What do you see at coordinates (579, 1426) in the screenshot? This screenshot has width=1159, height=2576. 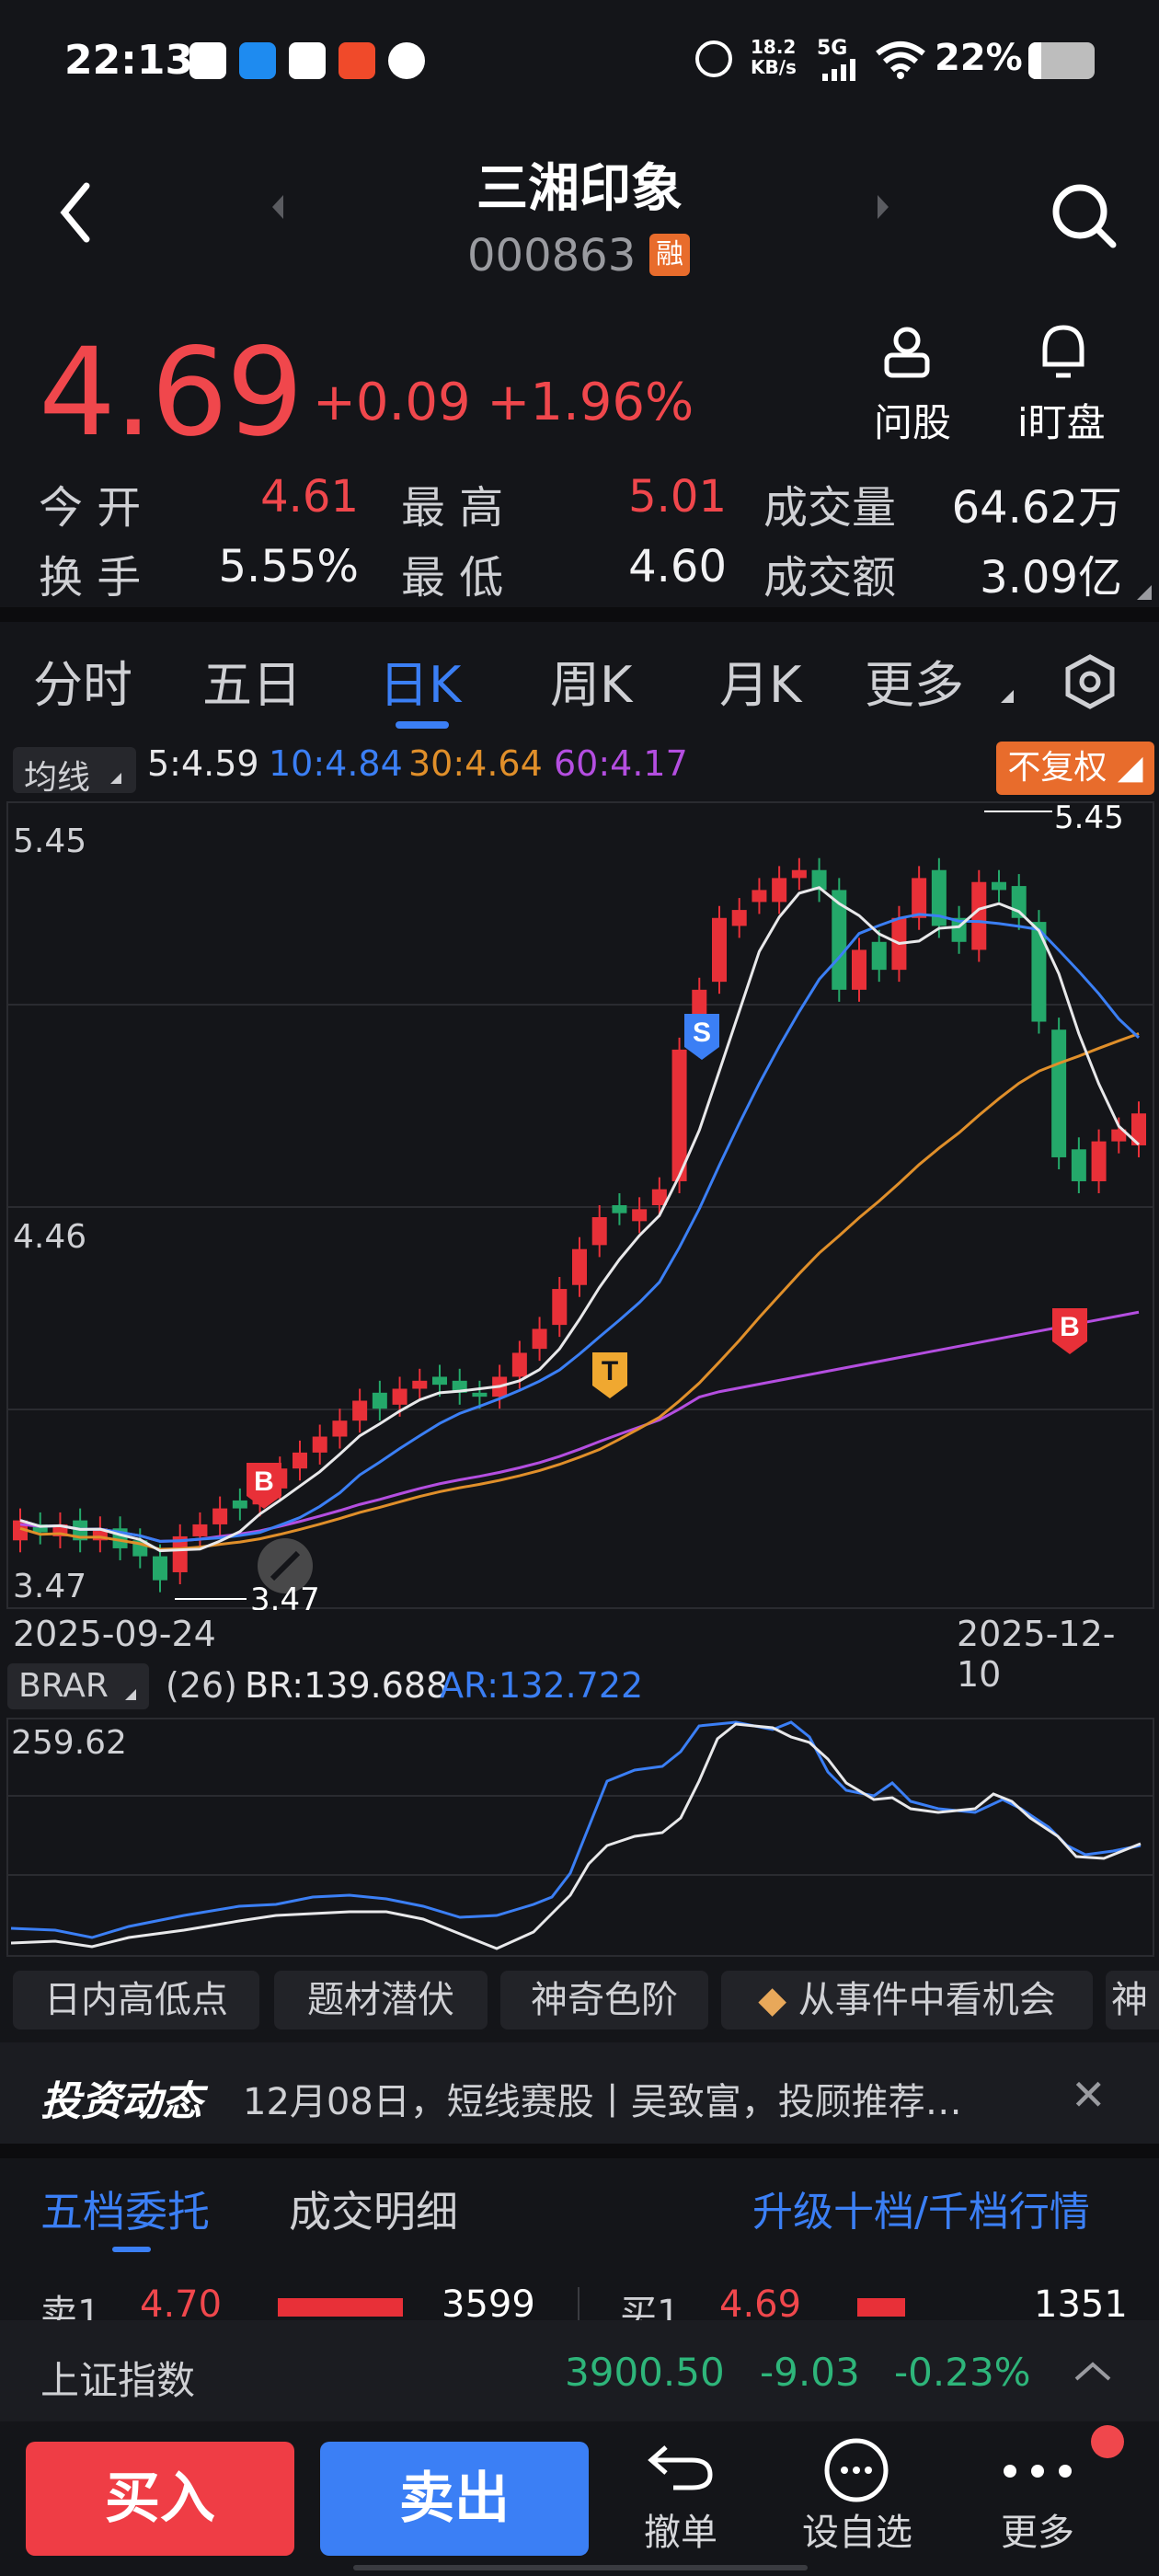 I see `ma60-line` at bounding box center [579, 1426].